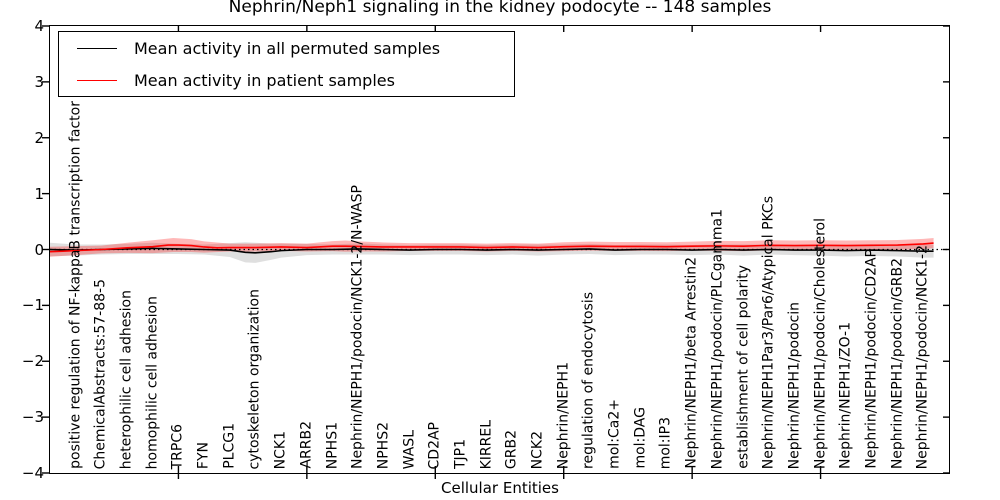  What do you see at coordinates (332, 445) in the screenshot?
I see `x-tick-label: NPHS1` at bounding box center [332, 445].